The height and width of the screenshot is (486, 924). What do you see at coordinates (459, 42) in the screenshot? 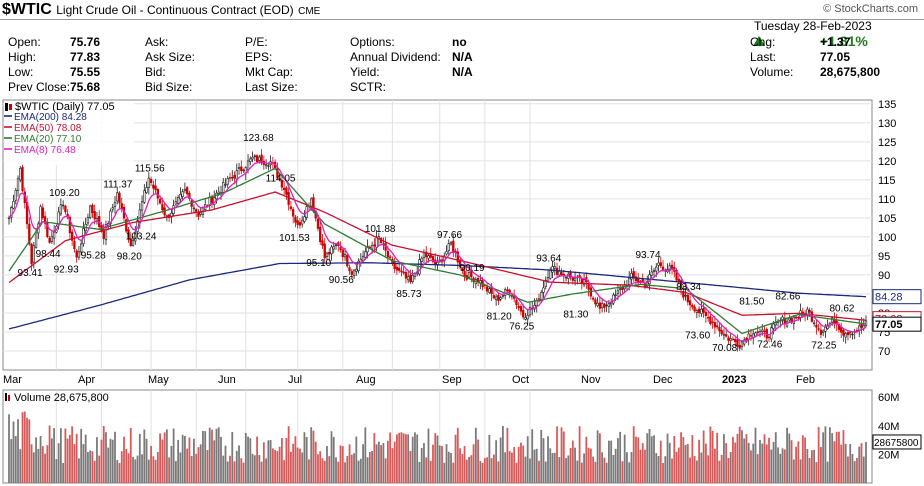
I see `quote-value: no` at bounding box center [459, 42].